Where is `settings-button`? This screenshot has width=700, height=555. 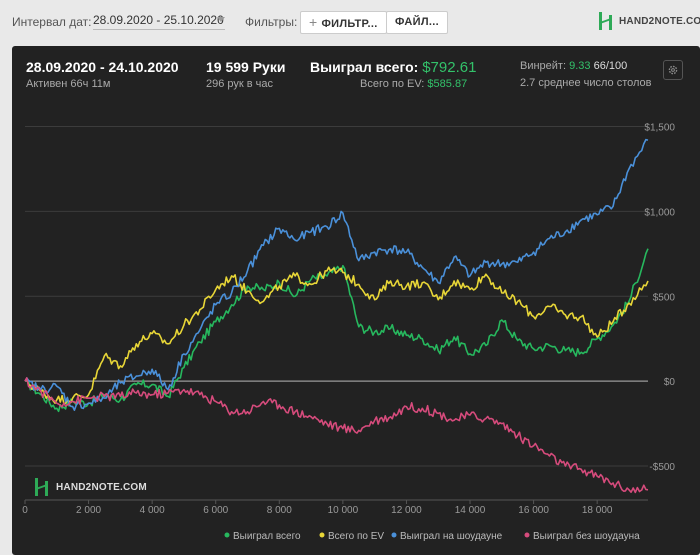
settings-button is located at coordinates (673, 70).